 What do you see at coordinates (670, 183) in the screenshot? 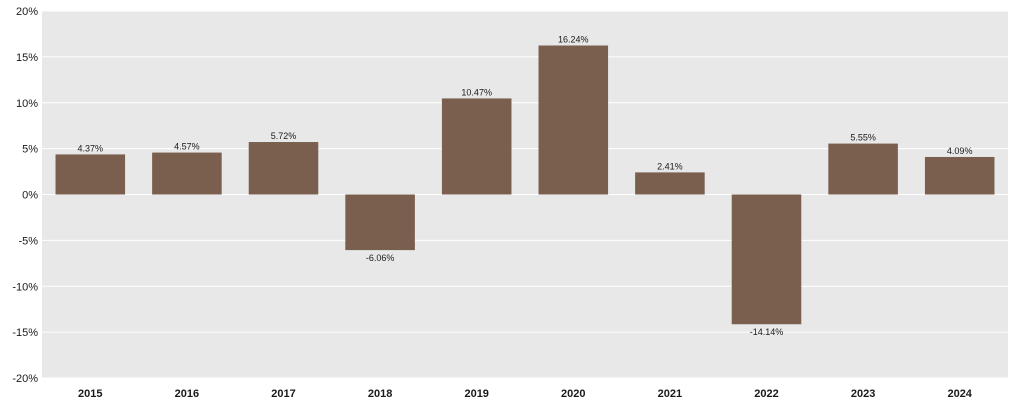
I see `bar-2021` at bounding box center [670, 183].